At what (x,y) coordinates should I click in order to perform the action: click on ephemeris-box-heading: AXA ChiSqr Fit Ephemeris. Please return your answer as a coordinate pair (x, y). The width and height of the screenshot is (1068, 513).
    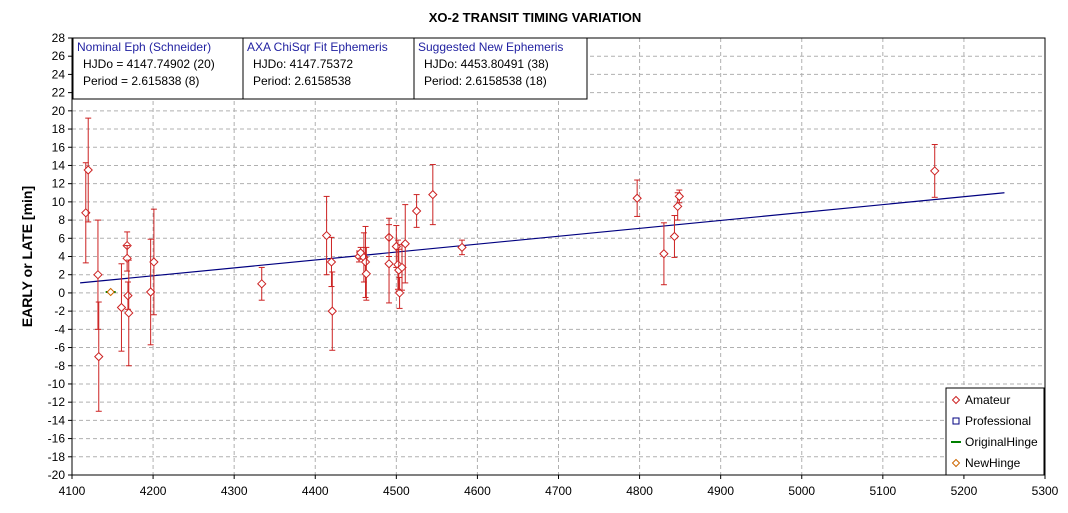
    Looking at the image, I should click on (317, 47).